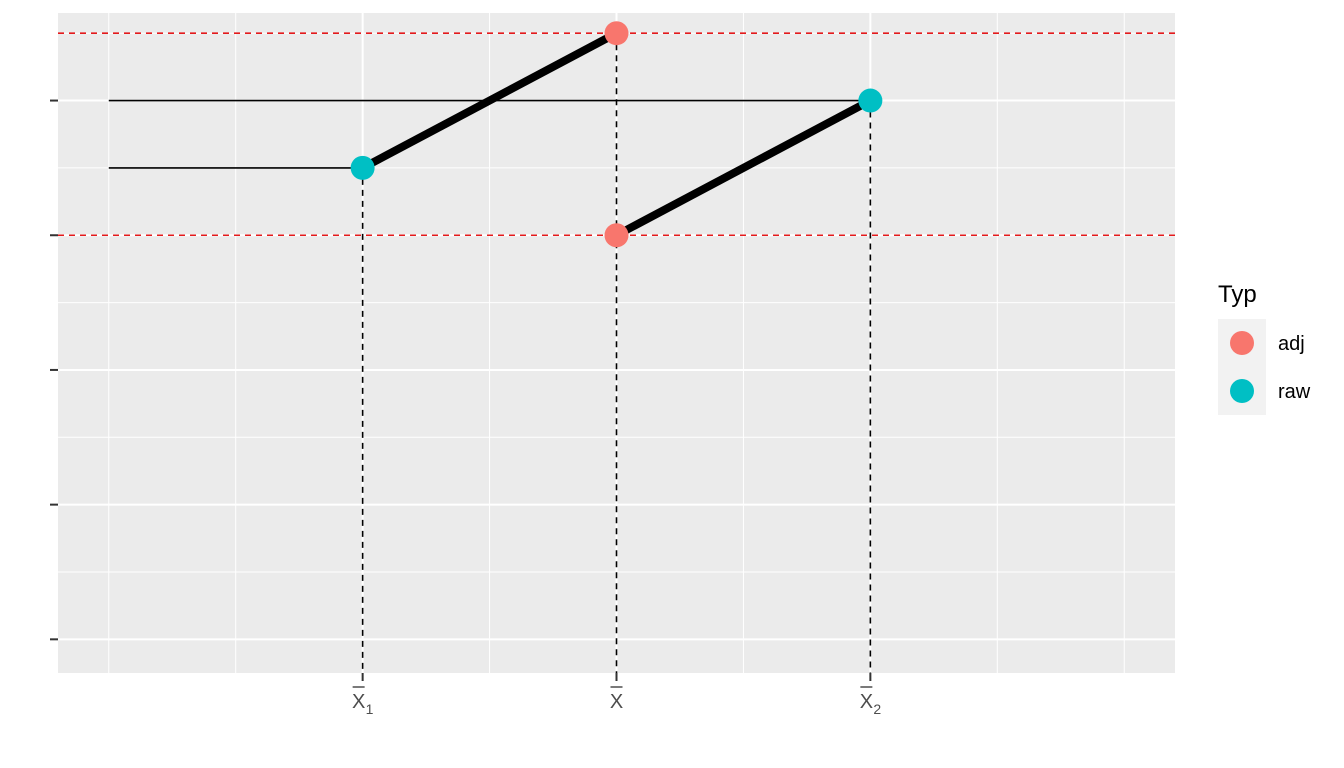 This screenshot has height=768, width=1344. I want to click on legend-key-raw-swatch, so click(1242, 391).